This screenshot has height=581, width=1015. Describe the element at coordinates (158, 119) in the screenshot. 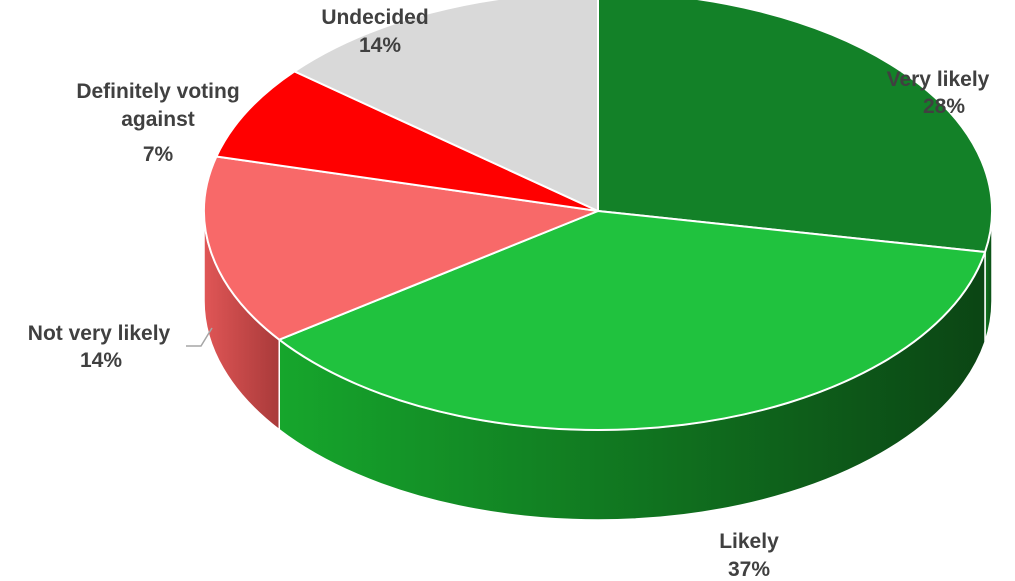

I see `slice-label-name-line2: against` at that location.